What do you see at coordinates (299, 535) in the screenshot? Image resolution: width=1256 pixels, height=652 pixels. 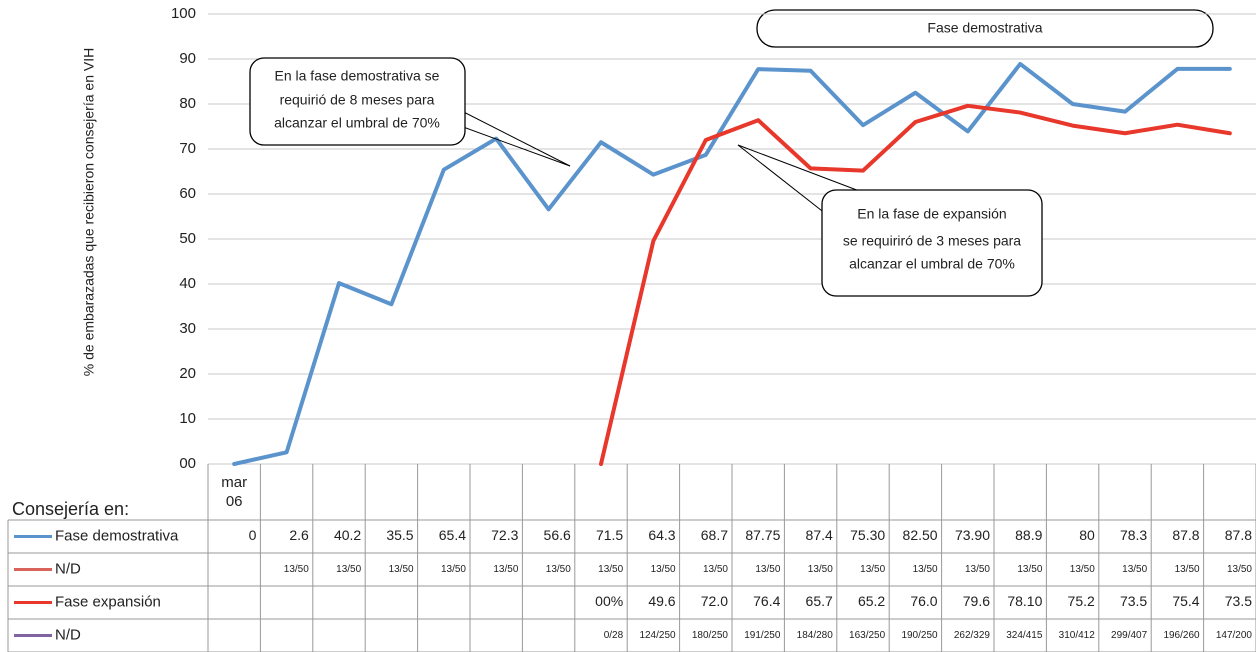 I see `table-cell: 2.6` at bounding box center [299, 535].